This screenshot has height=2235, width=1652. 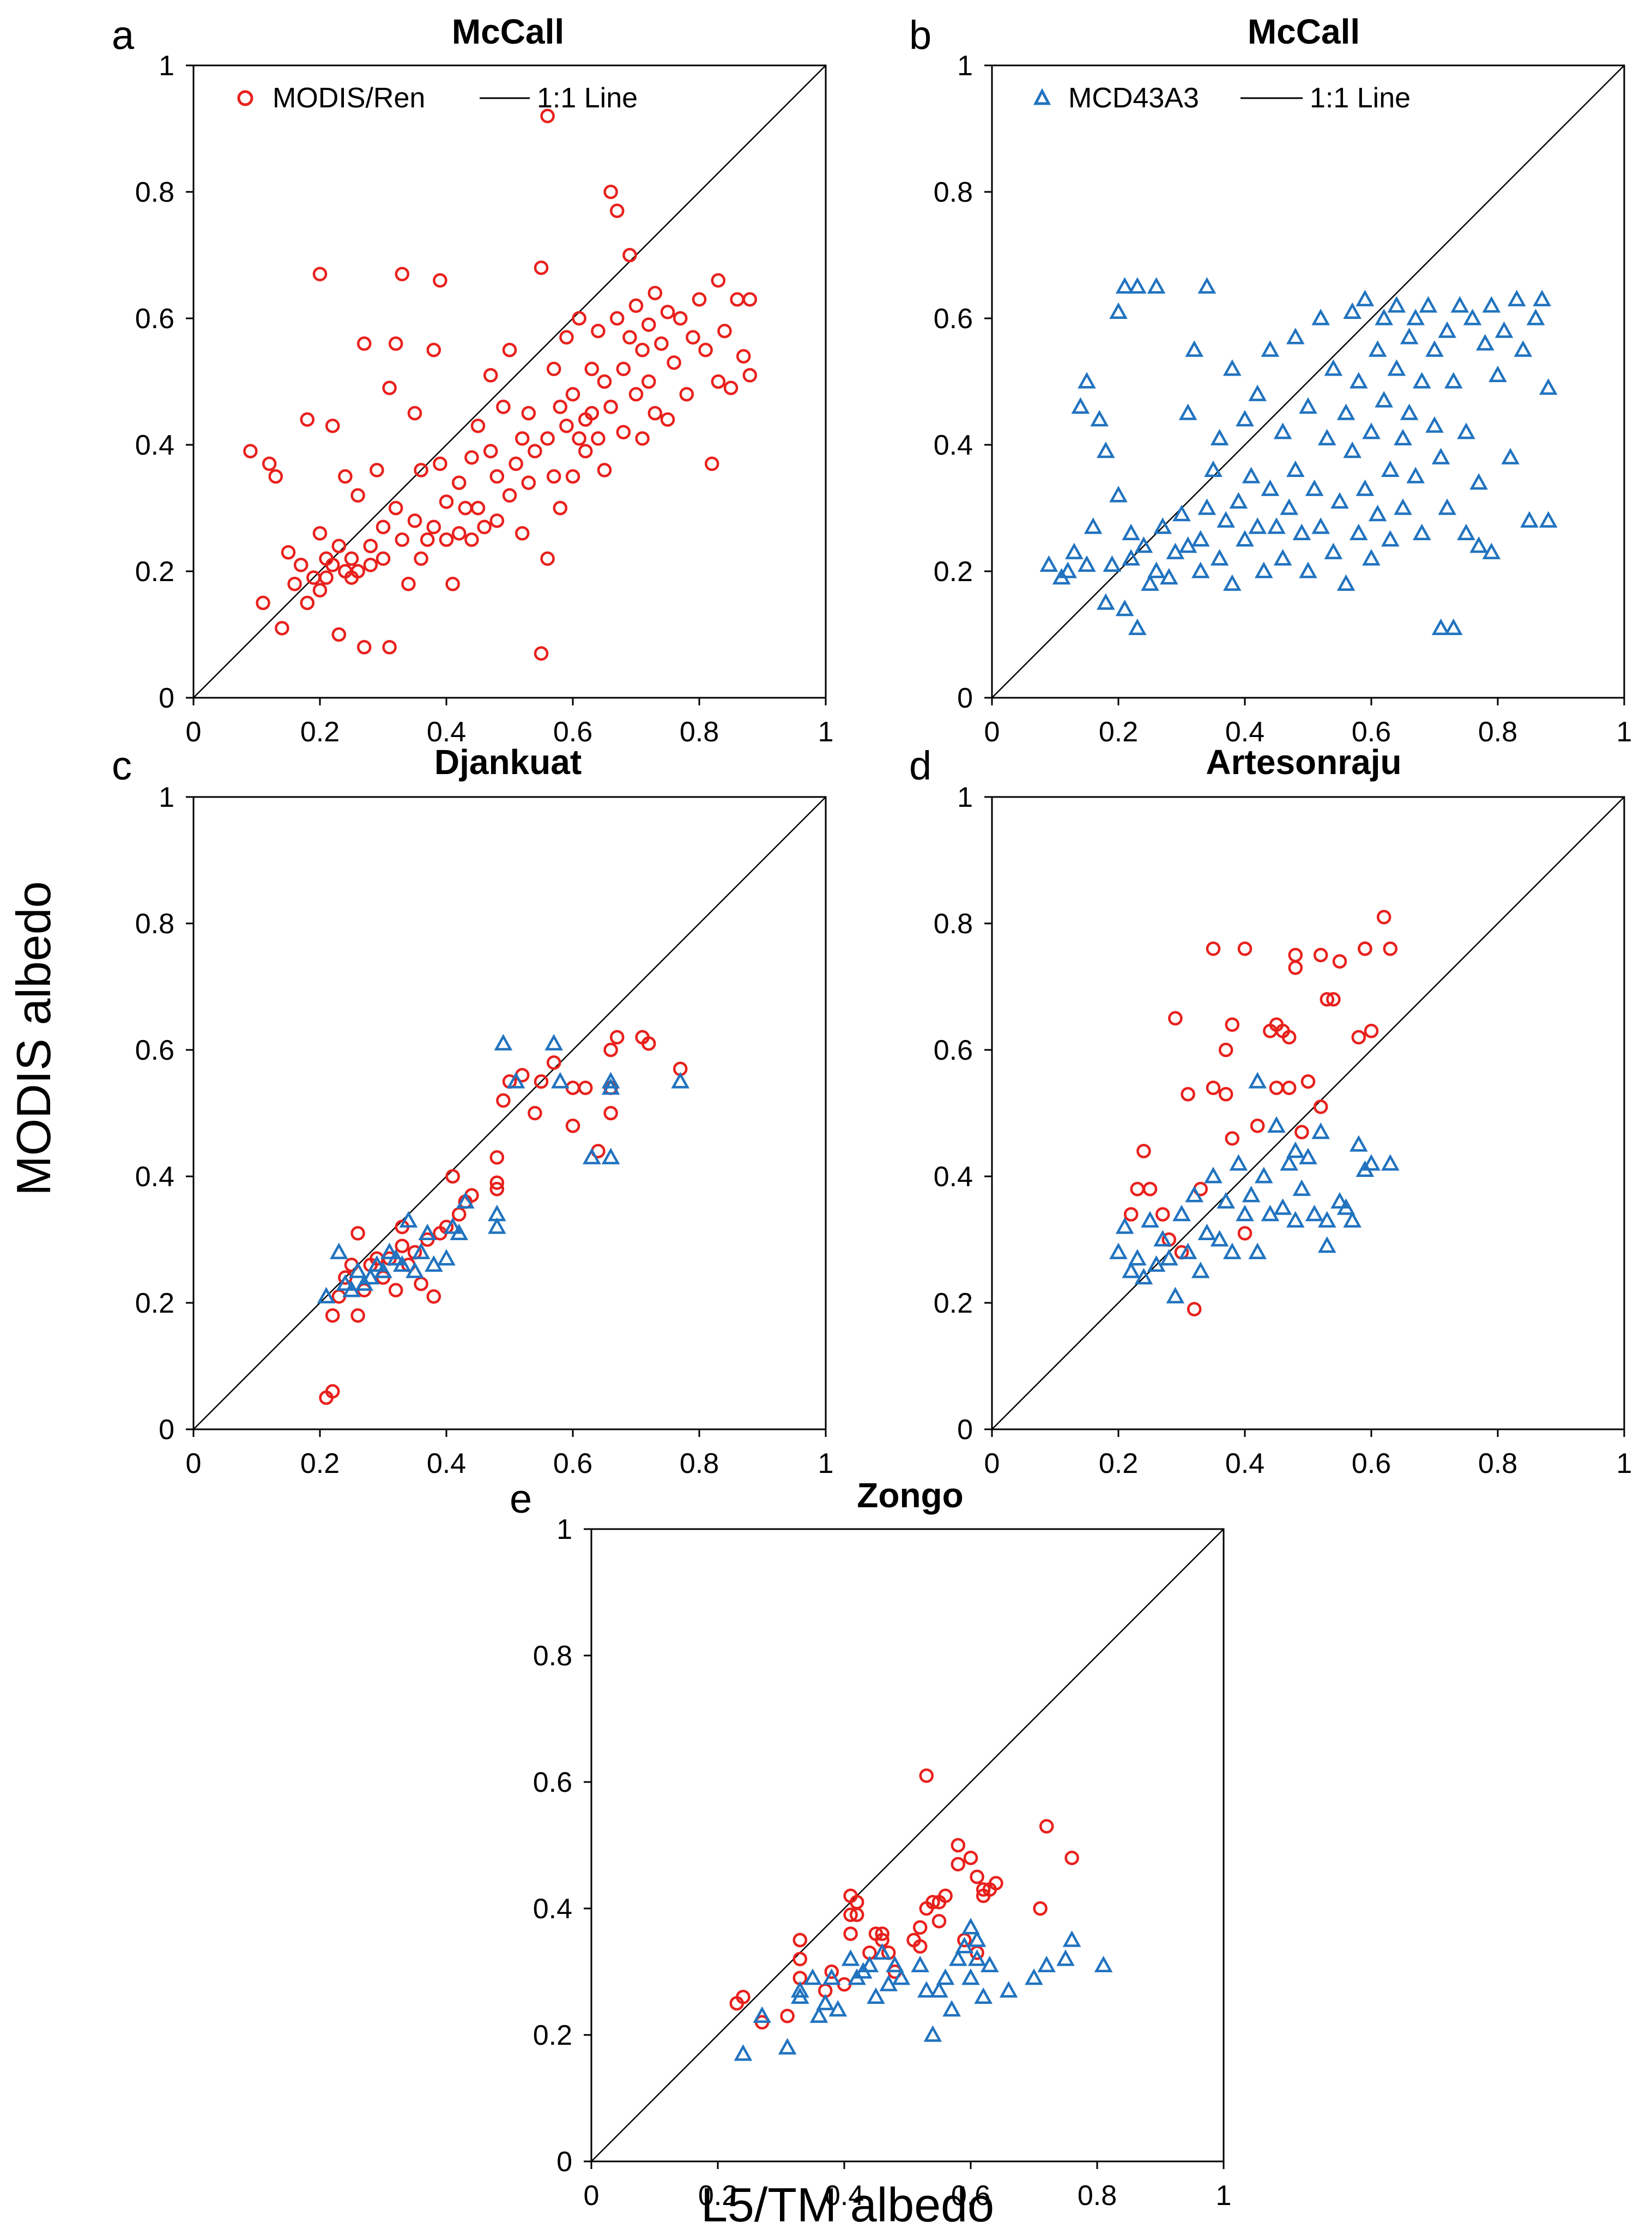 What do you see at coordinates (965, 1430) in the screenshot?
I see `y-tick-label: 0` at bounding box center [965, 1430].